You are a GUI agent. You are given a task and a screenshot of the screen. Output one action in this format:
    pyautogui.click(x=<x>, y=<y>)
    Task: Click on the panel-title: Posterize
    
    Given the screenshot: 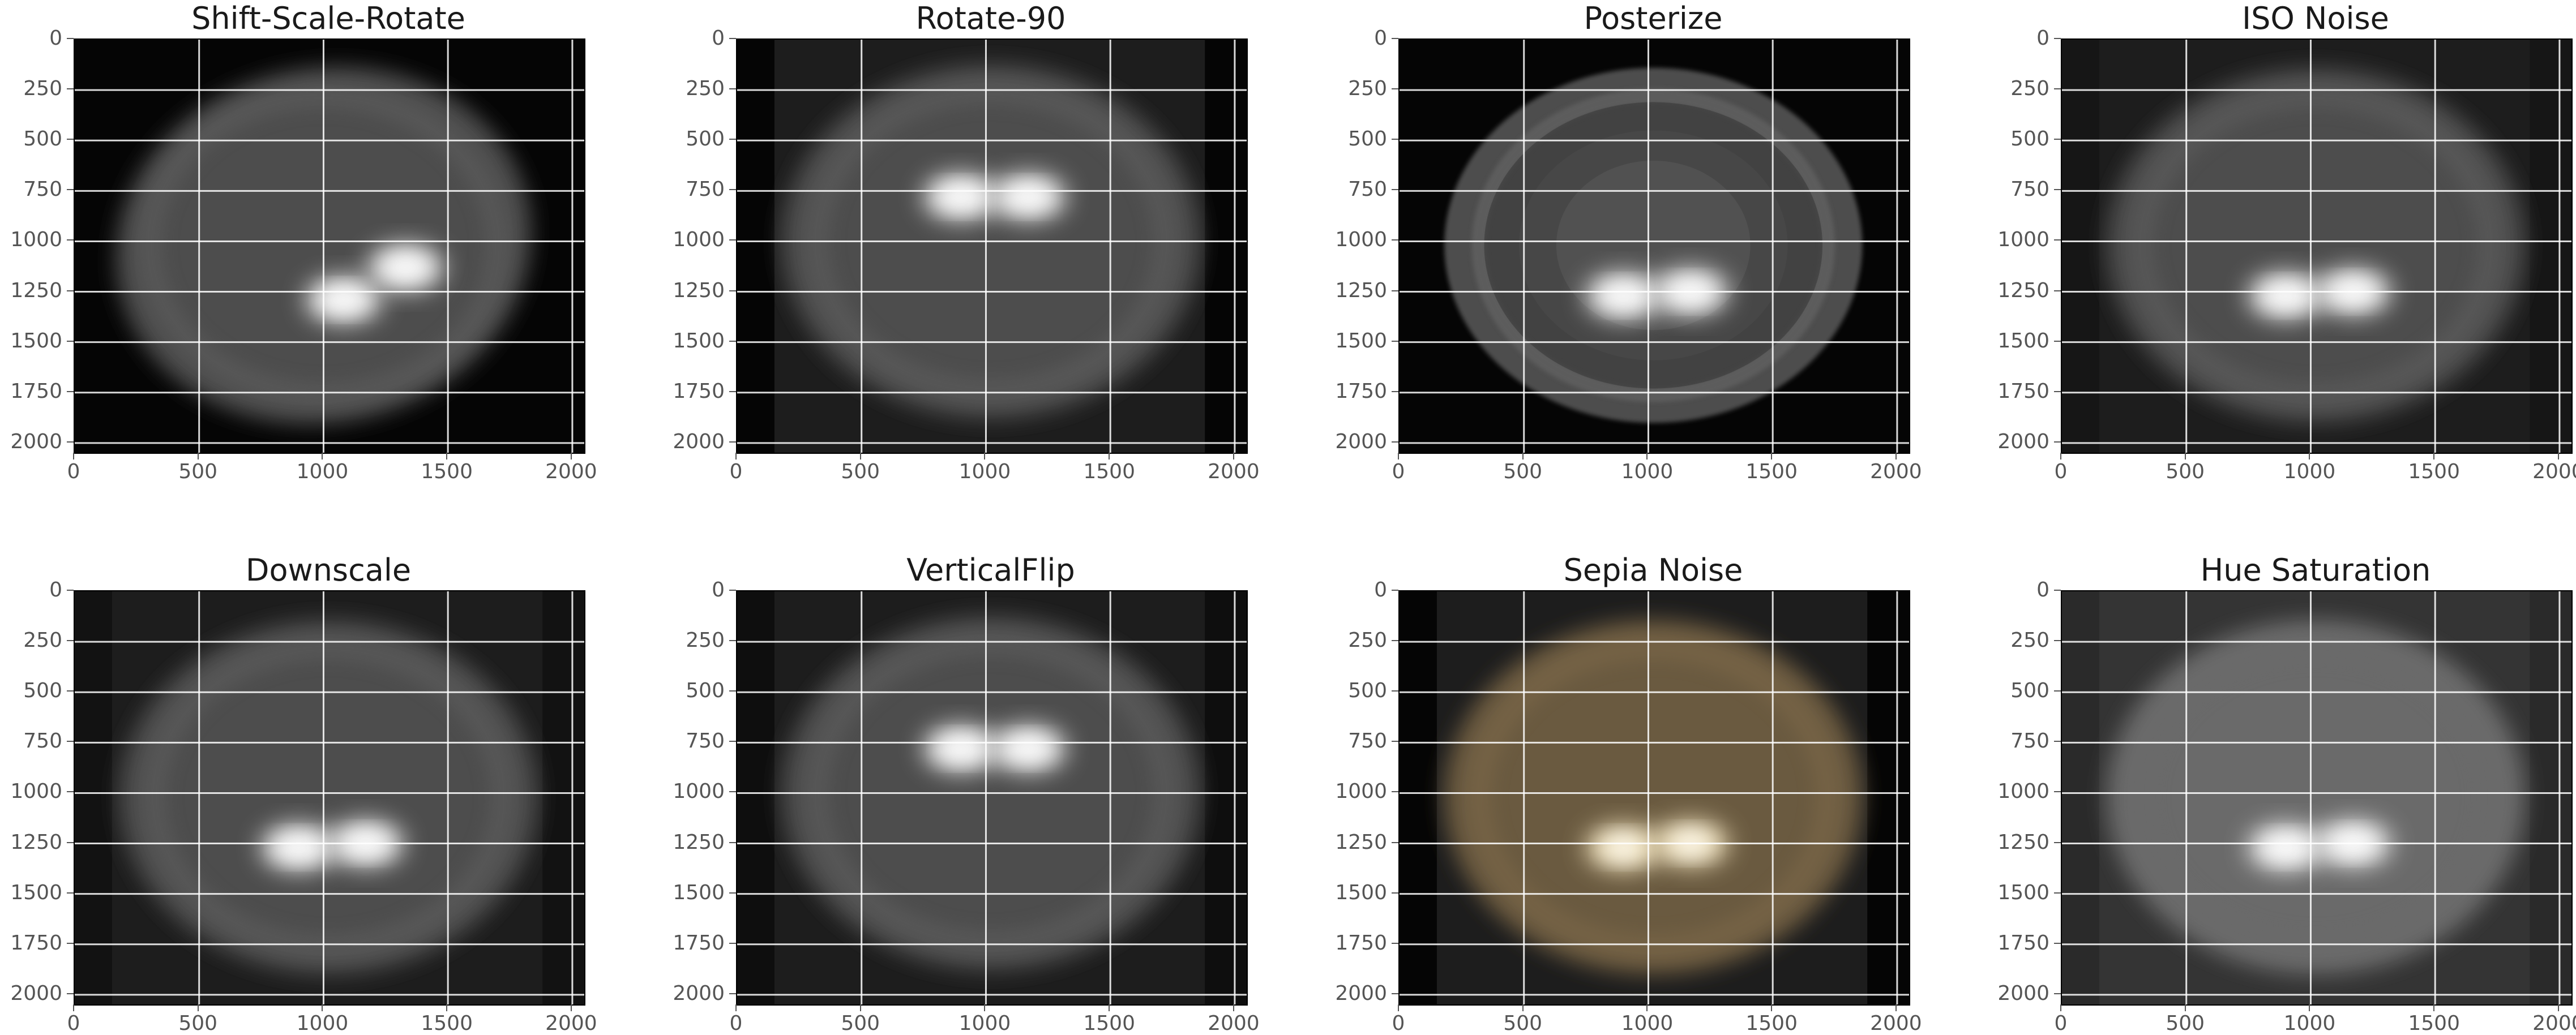 What is the action you would take?
    pyautogui.click(x=1653, y=18)
    